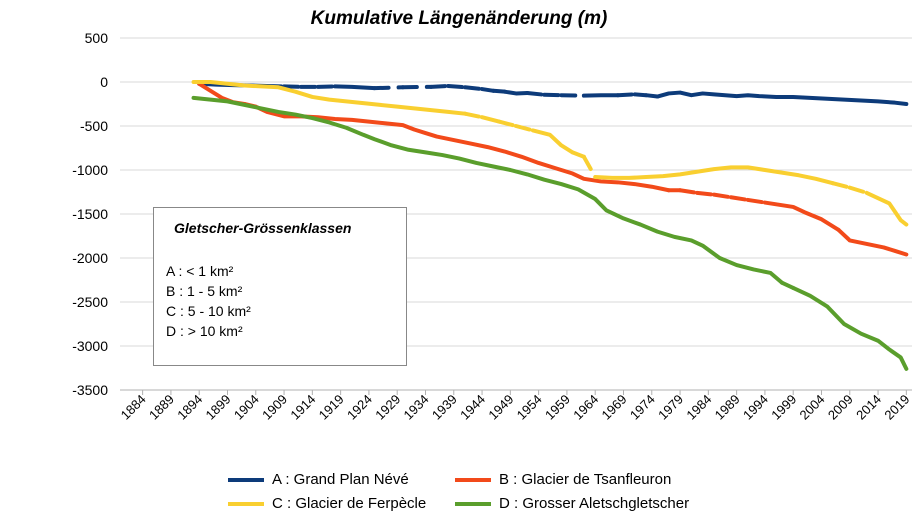 This screenshot has width=918, height=519. Describe the element at coordinates (302, 407) in the screenshot. I see `x-tick-label: 1914` at that location.